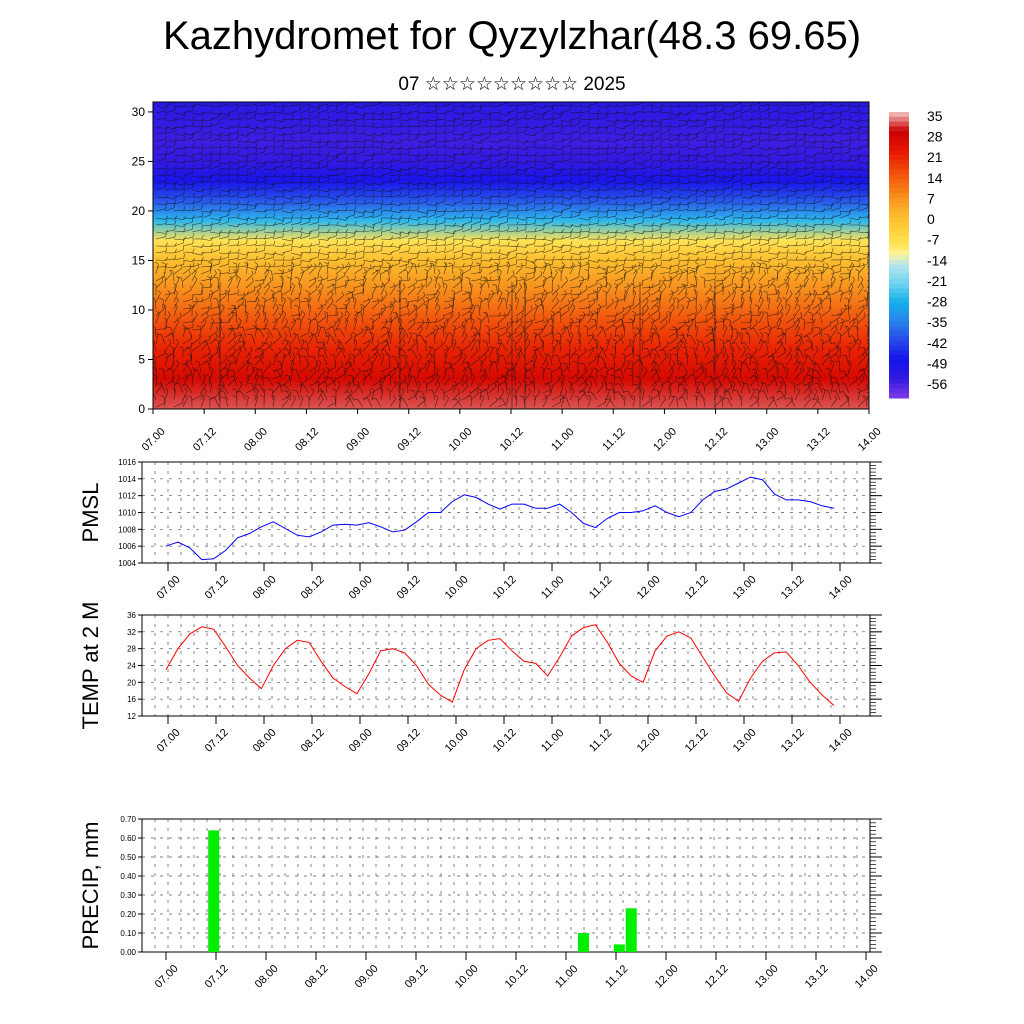 This screenshot has width=1024, height=1024. What do you see at coordinates (139, 161) in the screenshot?
I see `y-tick-label: 25` at bounding box center [139, 161].